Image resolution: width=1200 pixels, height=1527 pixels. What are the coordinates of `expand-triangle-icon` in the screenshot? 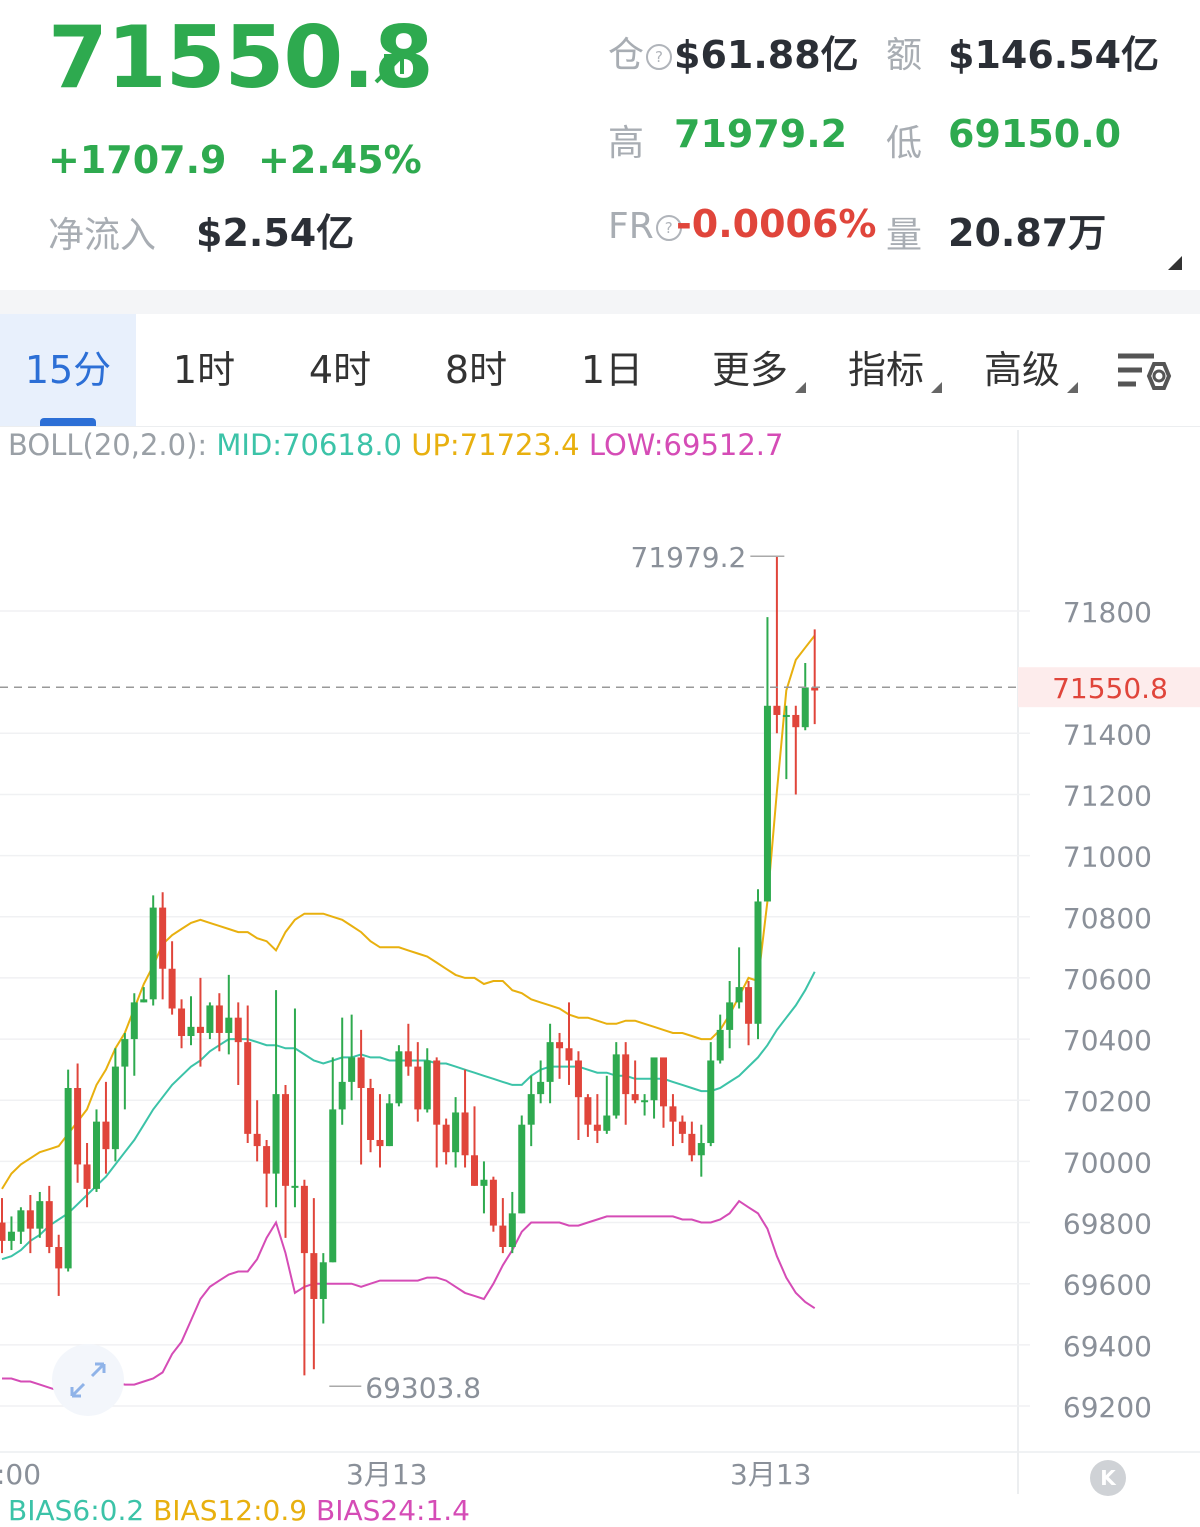 It's located at (1175, 263).